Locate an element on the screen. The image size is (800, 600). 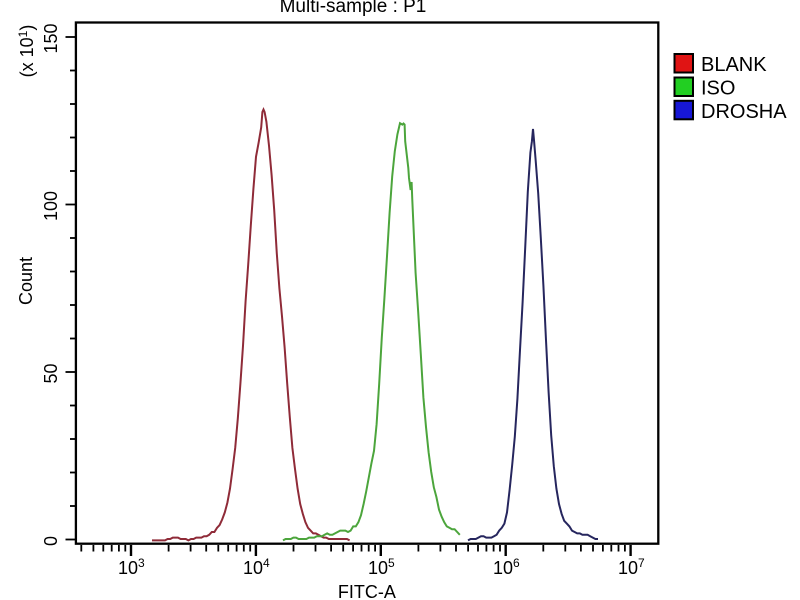
svg-text: 50 is located at coordinates (51, 373).